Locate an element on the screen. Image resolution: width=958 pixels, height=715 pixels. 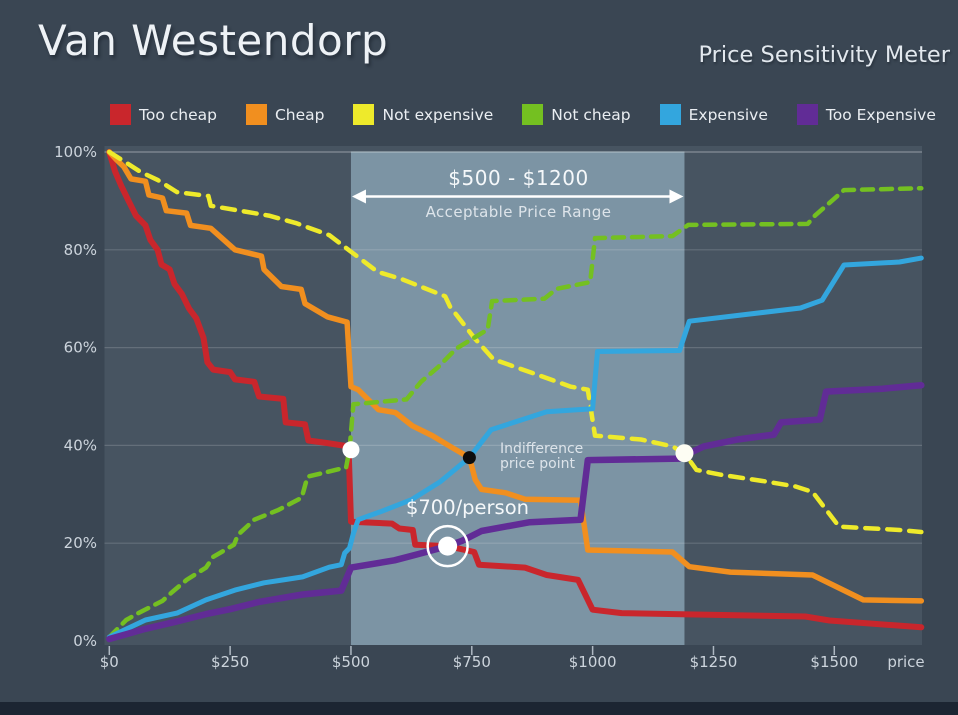
page-title: Van Westendorp is located at coordinates (213, 40).